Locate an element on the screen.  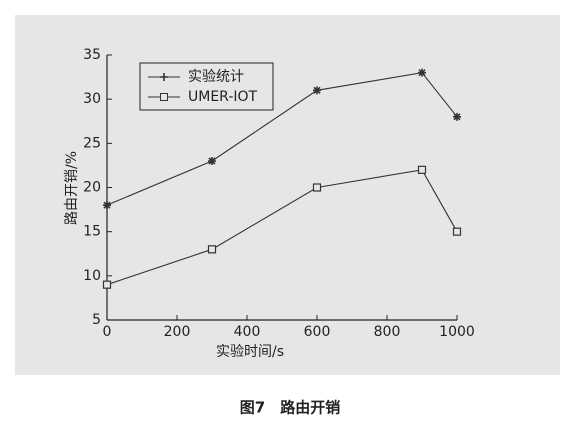
x-tick-label: 600 is located at coordinates (317, 332).